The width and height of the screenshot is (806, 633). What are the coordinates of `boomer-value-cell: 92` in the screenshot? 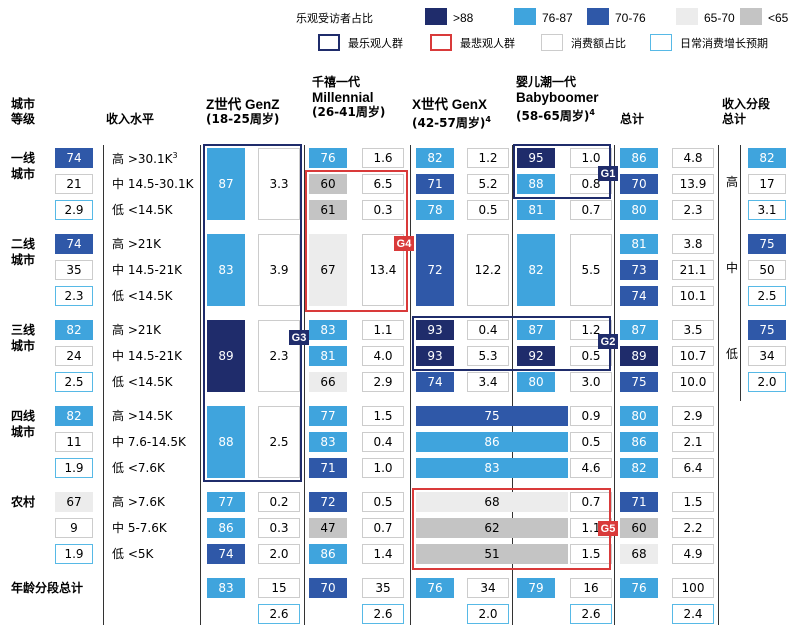 It's located at (536, 356).